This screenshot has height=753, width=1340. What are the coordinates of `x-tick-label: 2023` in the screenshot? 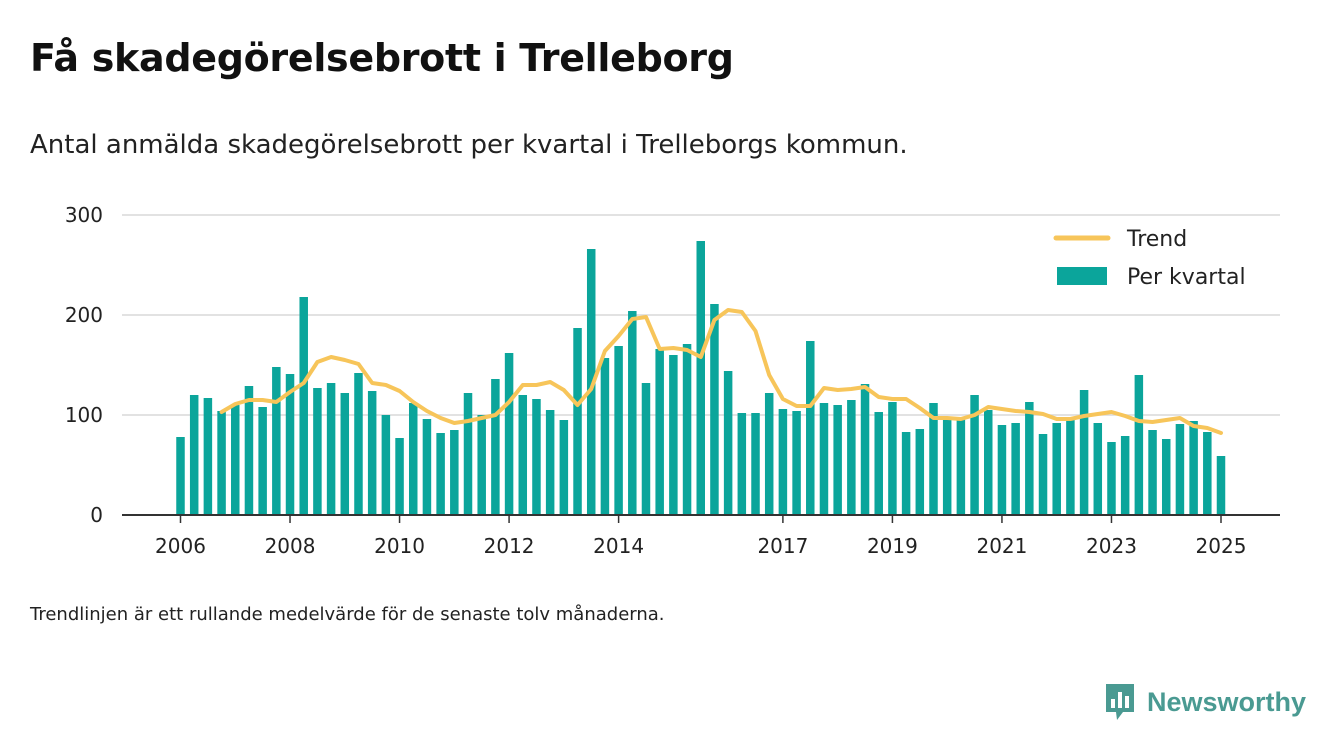 It's located at (1111, 546).